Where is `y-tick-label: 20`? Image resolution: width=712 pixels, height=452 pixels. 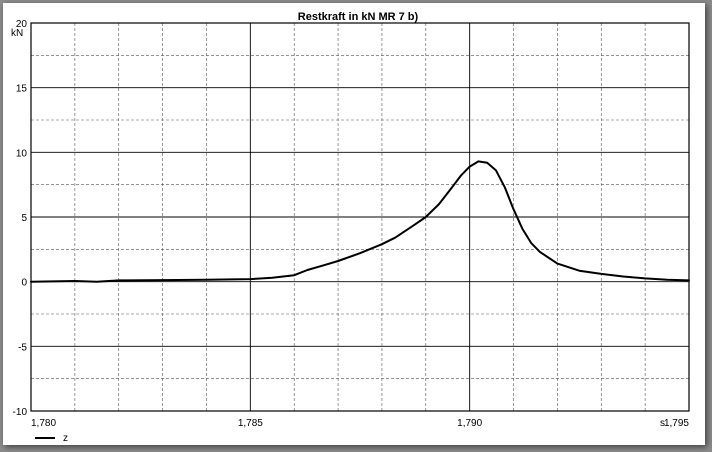 y-tick-label: 20 is located at coordinates (22, 24).